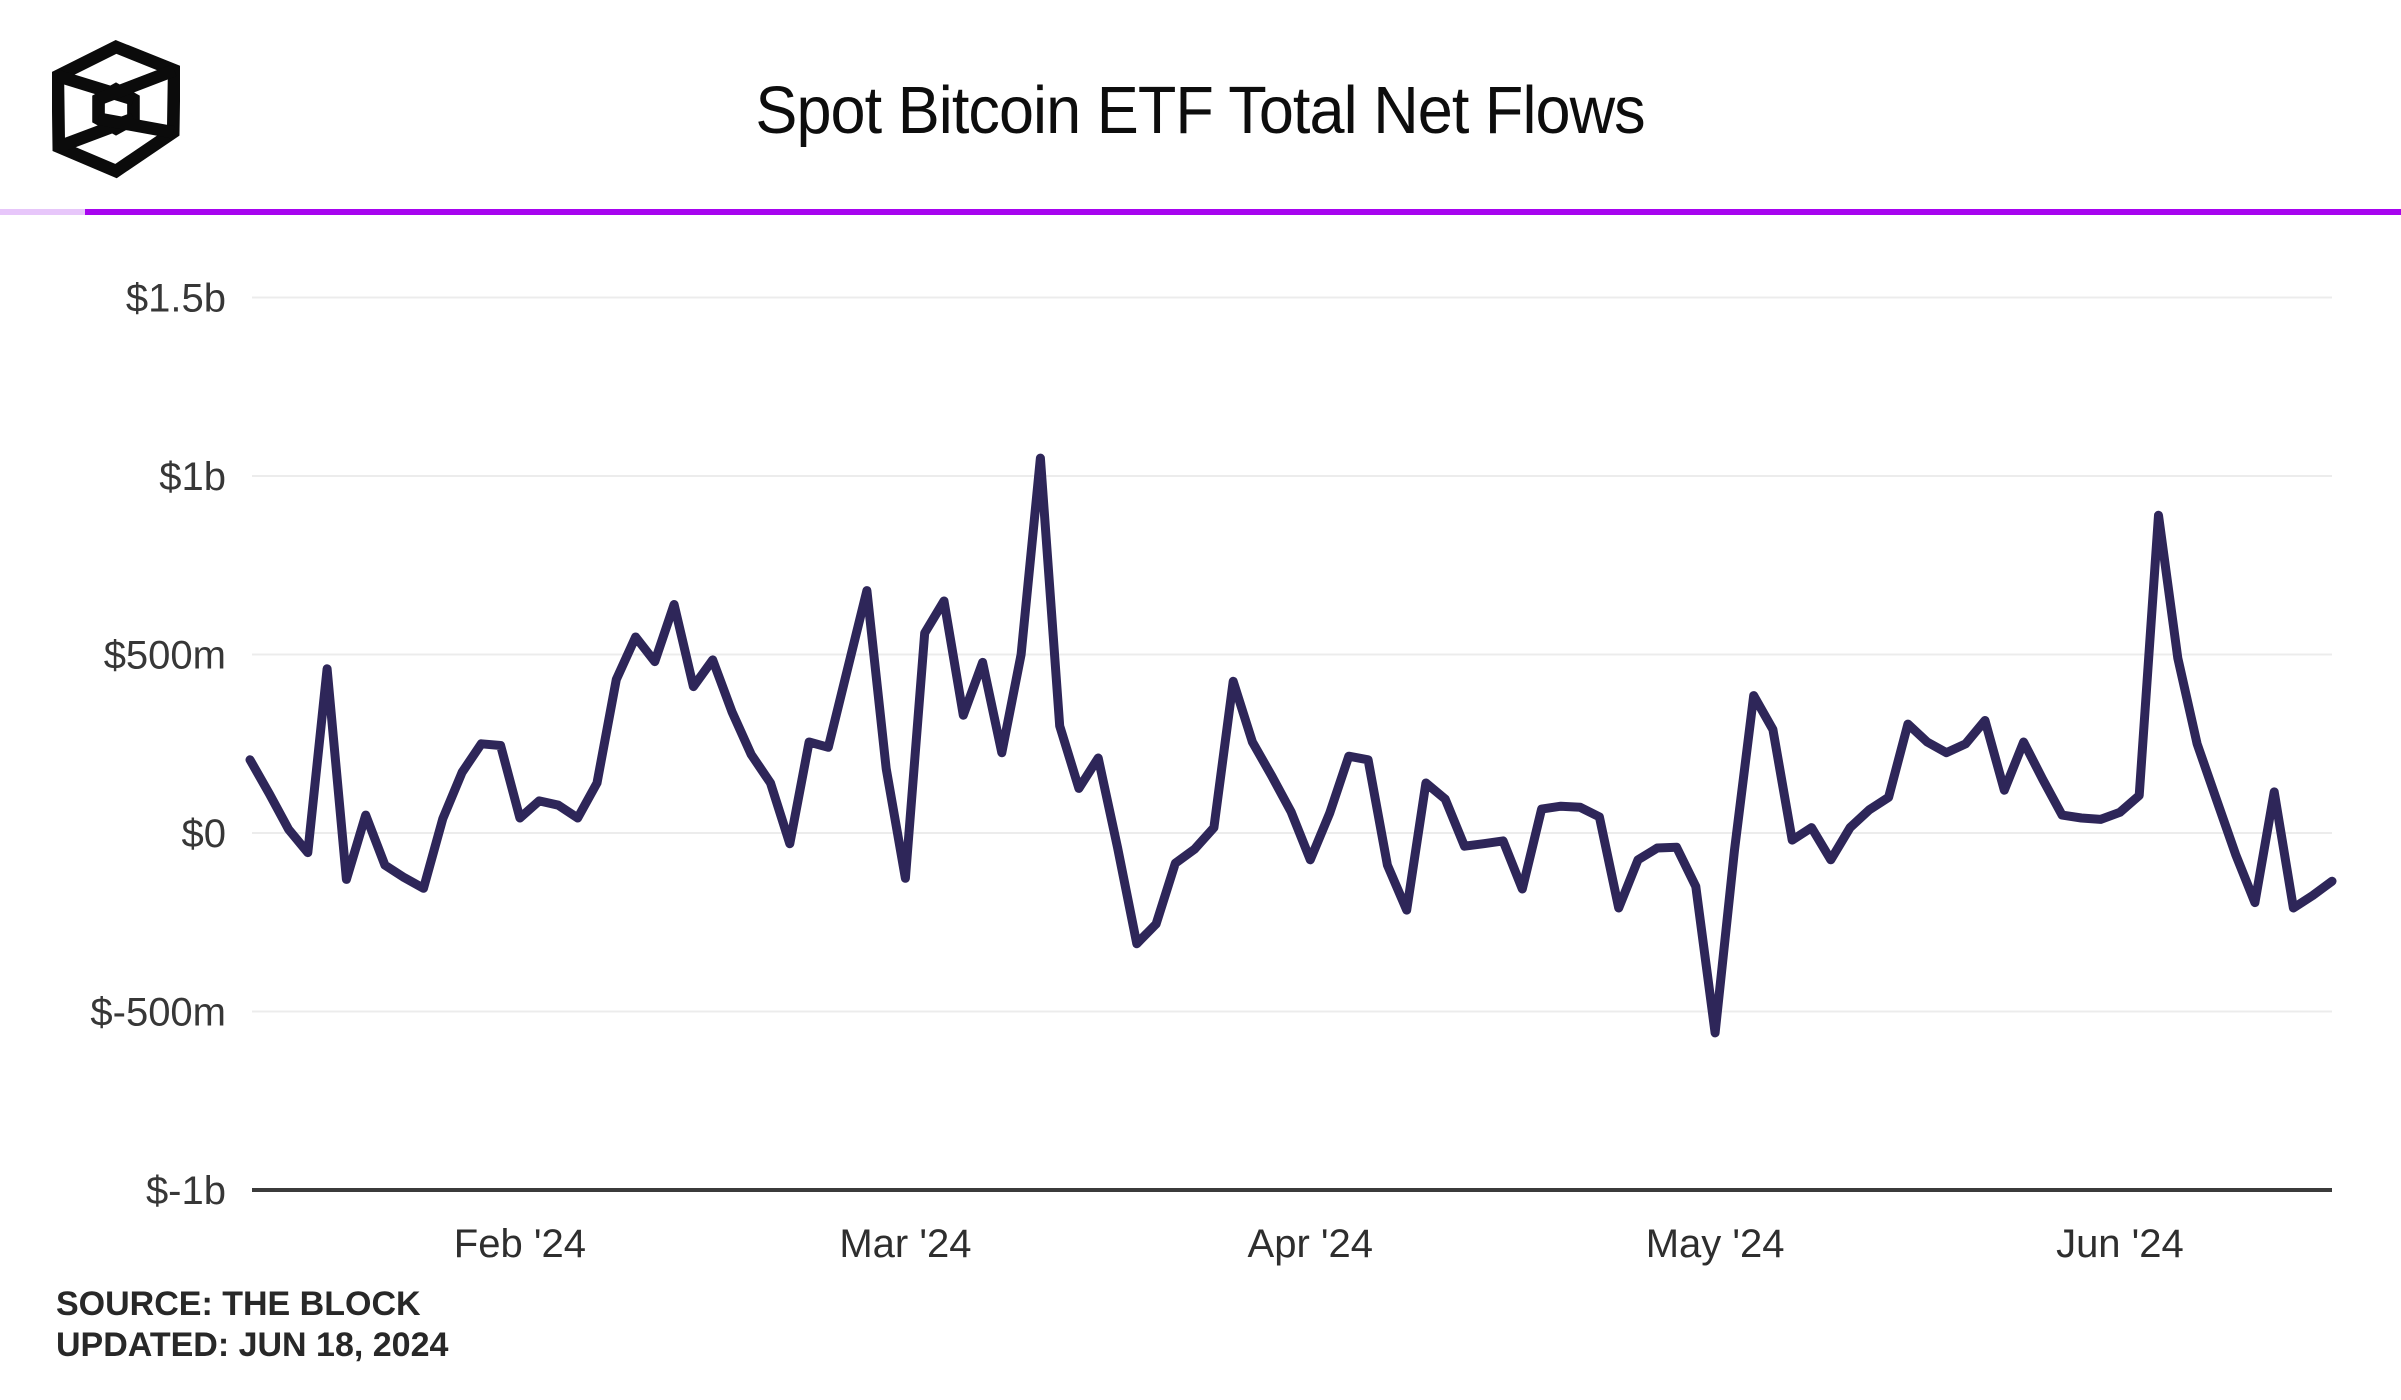  Describe the element at coordinates (1311, 1244) in the screenshot. I see `x-axis-tick-label: Apr '24` at that location.